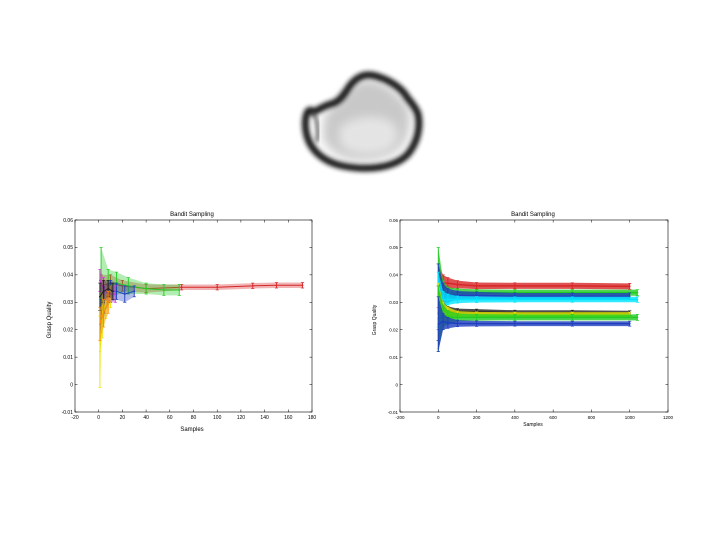 This screenshot has height=540, width=720. I want to click on x-tick-label: 120, so click(241, 418).